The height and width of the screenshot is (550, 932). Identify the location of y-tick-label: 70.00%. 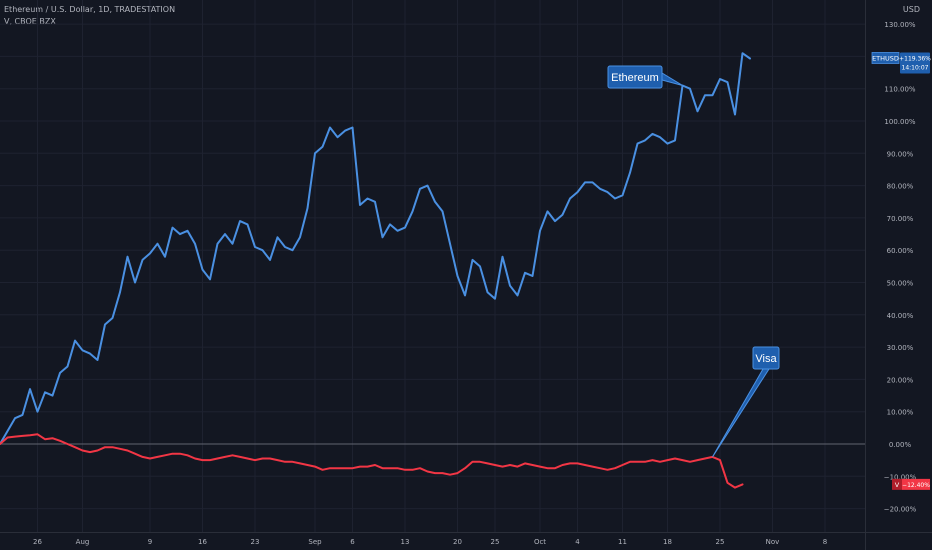
(900, 219).